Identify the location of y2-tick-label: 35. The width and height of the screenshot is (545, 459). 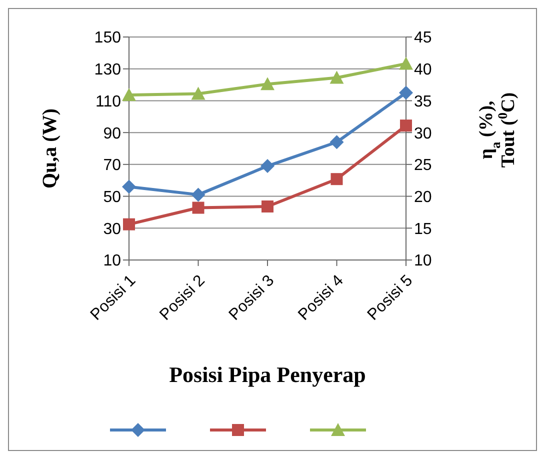
(423, 101).